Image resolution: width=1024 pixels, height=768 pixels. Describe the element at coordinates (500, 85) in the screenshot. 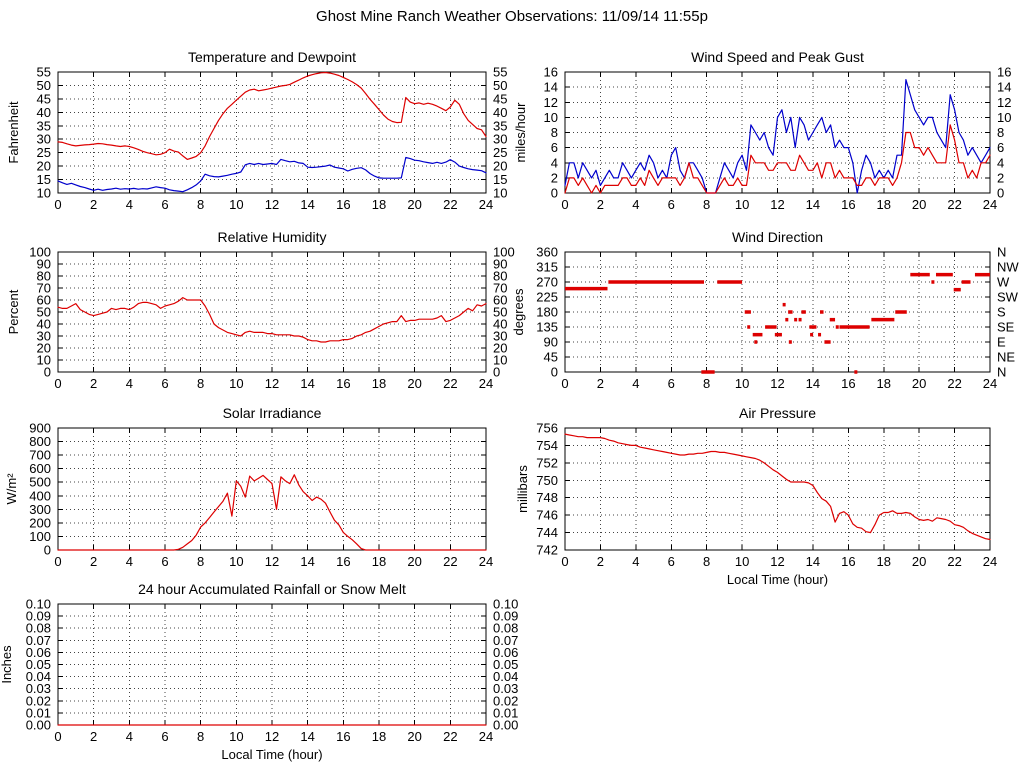

I see `y-tick-label-right: 50` at that location.